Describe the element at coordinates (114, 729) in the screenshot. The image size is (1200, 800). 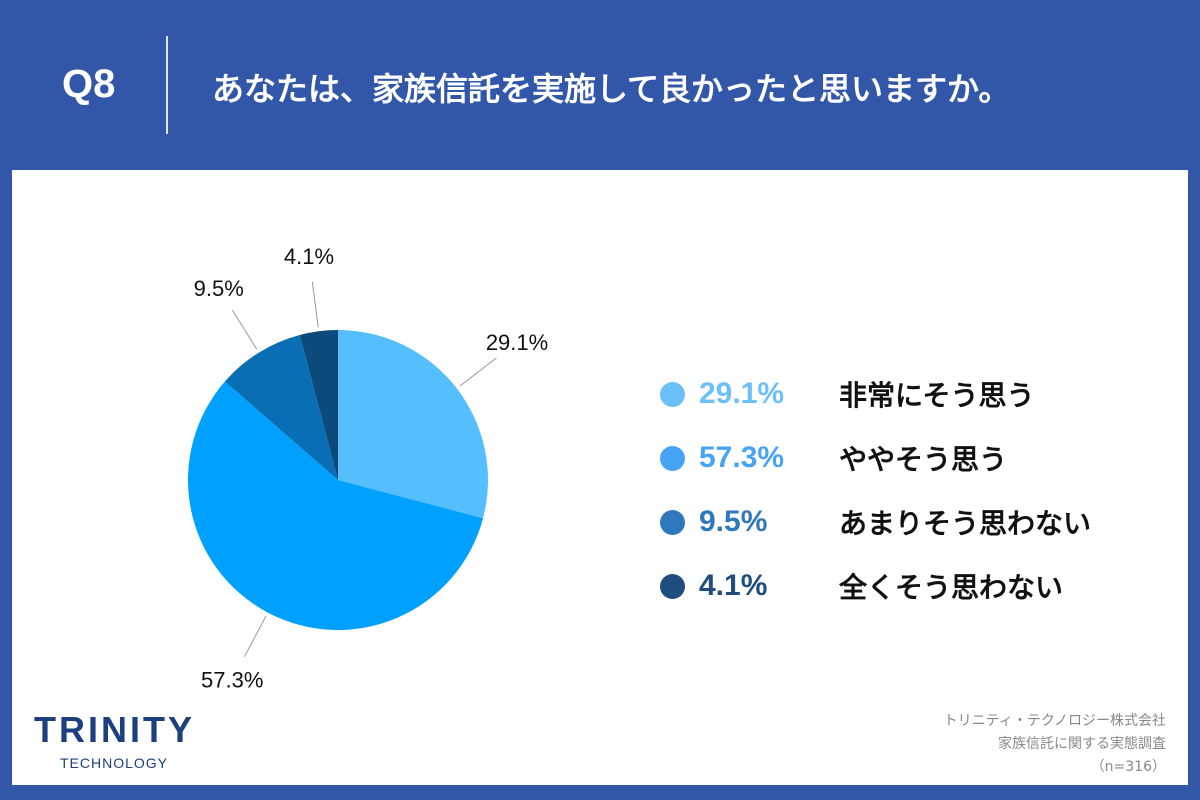
I see `logo-trinity: TRINITY` at that location.